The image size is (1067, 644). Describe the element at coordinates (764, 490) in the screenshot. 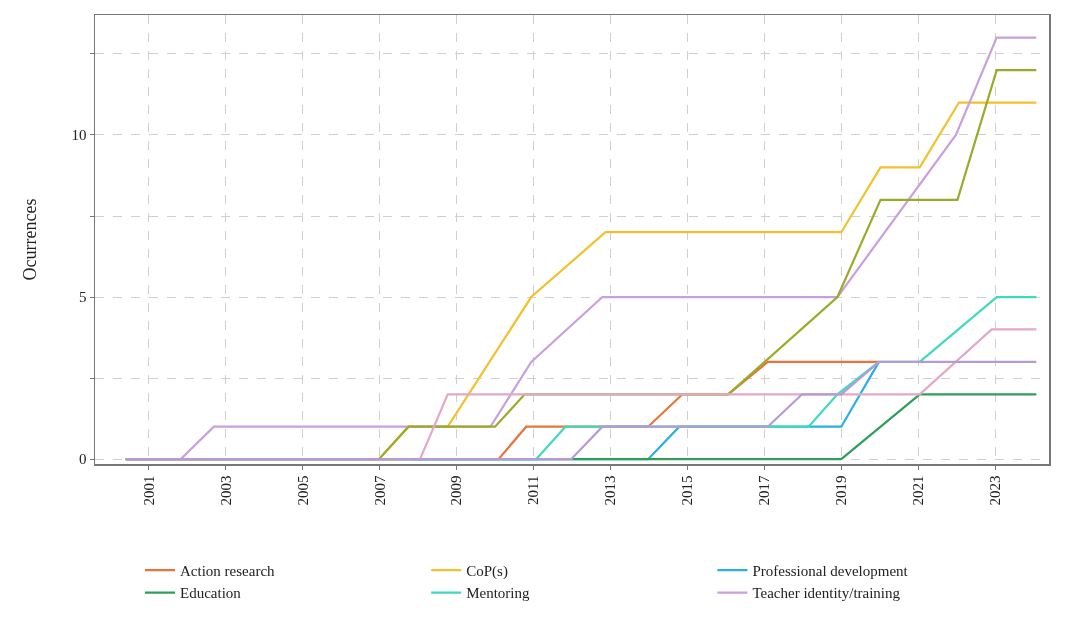

I see `x-tick-label: 2017` at that location.